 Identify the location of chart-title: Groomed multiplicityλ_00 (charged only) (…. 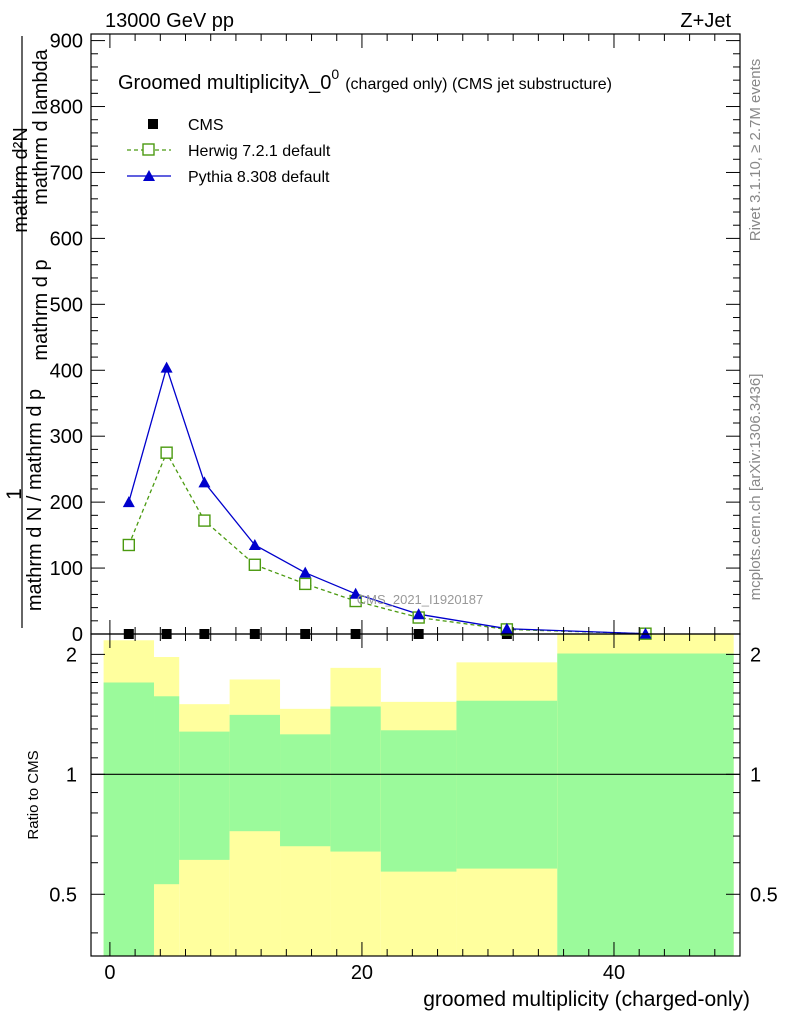
(365, 80).